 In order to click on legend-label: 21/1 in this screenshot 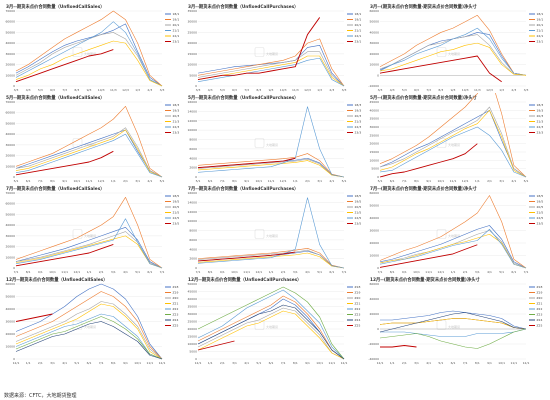, I will do `click(176, 31)`.